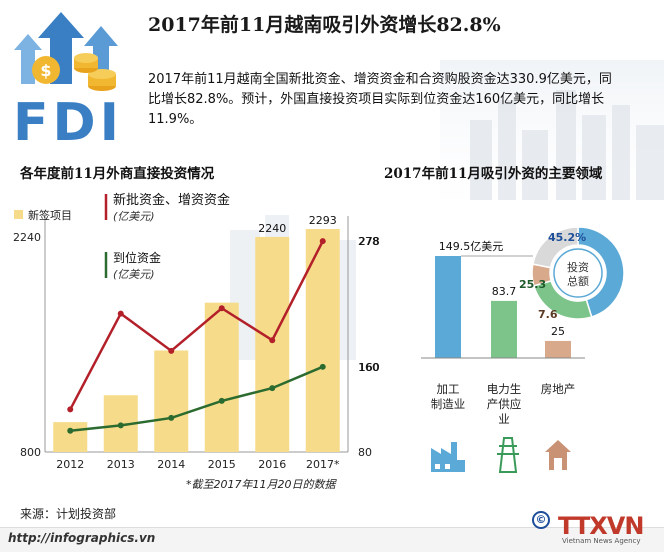 Image resolution: width=664 pixels, height=552 pixels. Describe the element at coordinates (70, 464) in the screenshot. I see `x-tick-label: 2012` at that location.